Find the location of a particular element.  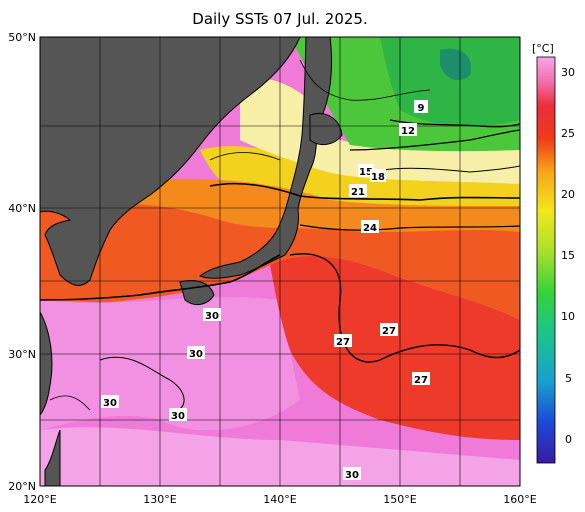

svg-text: 18 is located at coordinates (378, 177).